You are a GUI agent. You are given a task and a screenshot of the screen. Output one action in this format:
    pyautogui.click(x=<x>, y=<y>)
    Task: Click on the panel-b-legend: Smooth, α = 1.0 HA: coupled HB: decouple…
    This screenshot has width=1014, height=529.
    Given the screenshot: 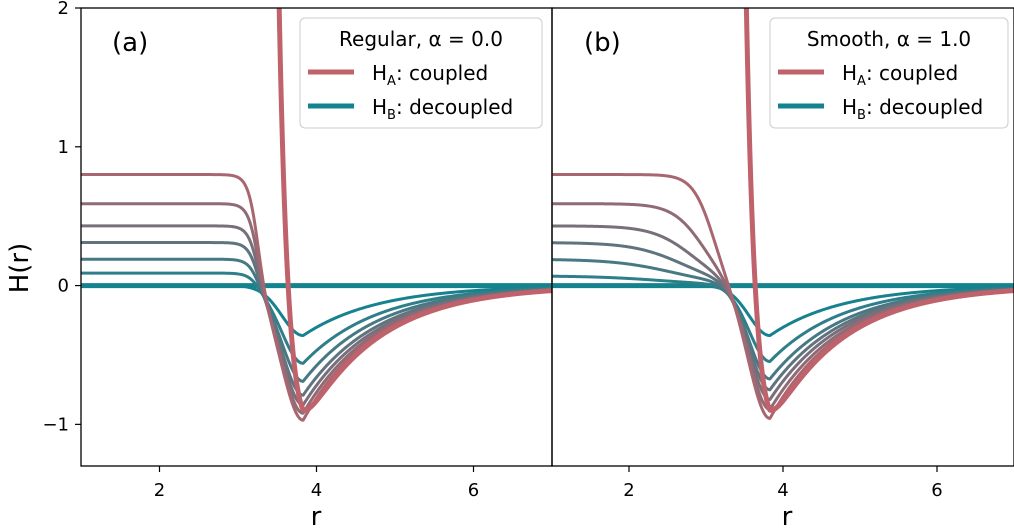 What is the action you would take?
    pyautogui.click(x=889, y=73)
    